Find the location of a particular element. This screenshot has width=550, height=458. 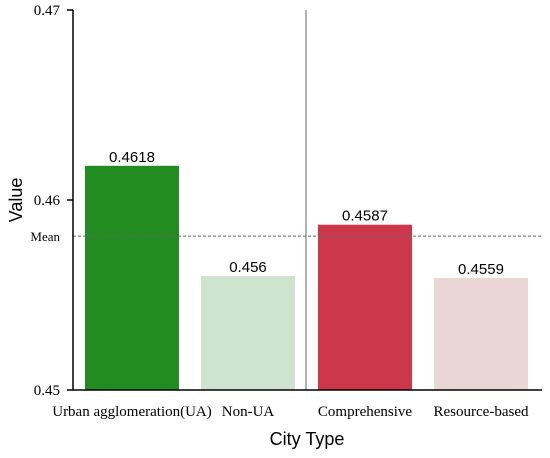

bar-value-label: 0.4618 is located at coordinates (132, 157).